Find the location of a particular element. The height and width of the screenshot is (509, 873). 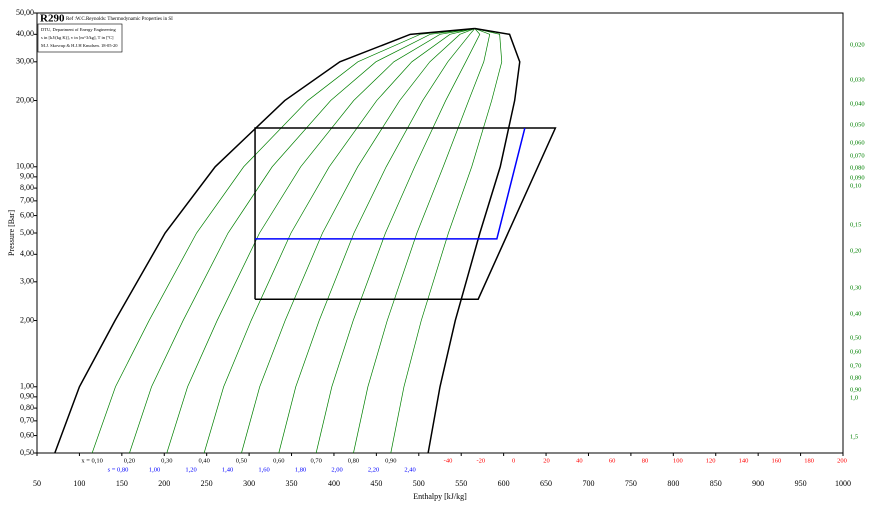

entropy-label: 1,20 is located at coordinates (190, 469).